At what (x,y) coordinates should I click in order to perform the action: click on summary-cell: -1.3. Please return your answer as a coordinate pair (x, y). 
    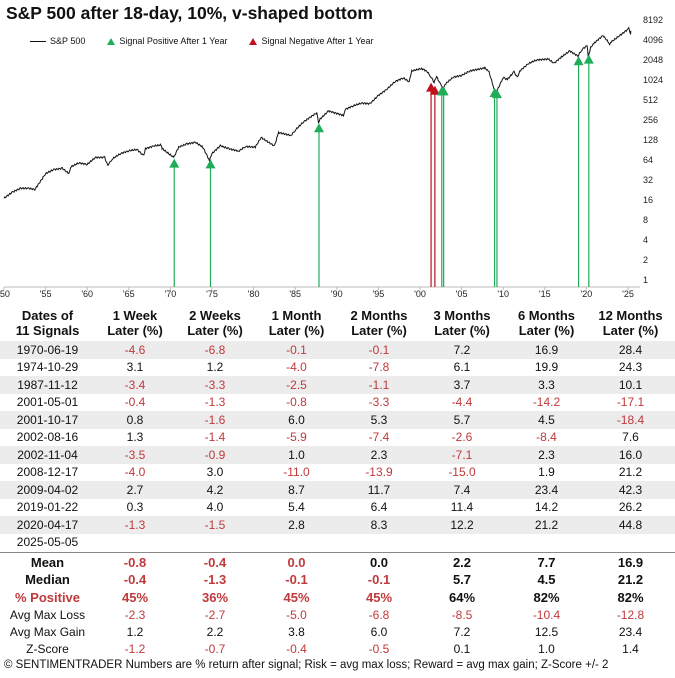
    Looking at the image, I should click on (215, 580).